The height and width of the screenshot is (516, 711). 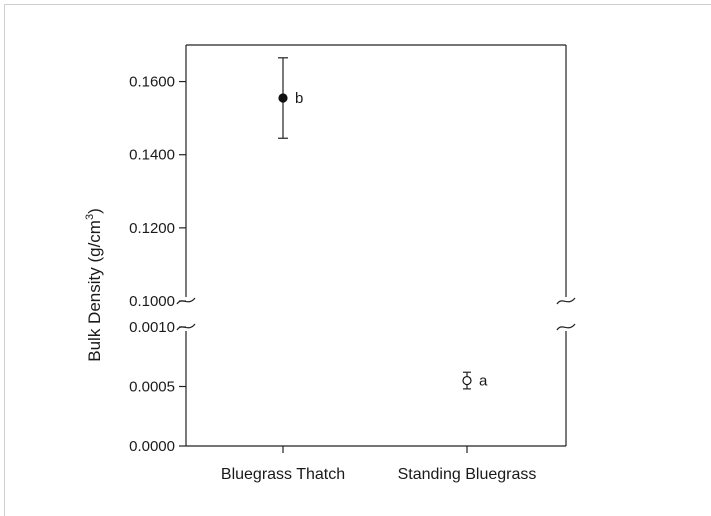 I want to click on y-upper-tick-label: 0.1200, so click(x=152, y=228).